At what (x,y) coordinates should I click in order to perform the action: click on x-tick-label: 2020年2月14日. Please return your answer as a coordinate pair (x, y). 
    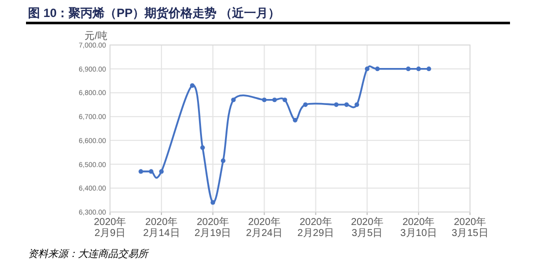
    Looking at the image, I should click on (161, 227).